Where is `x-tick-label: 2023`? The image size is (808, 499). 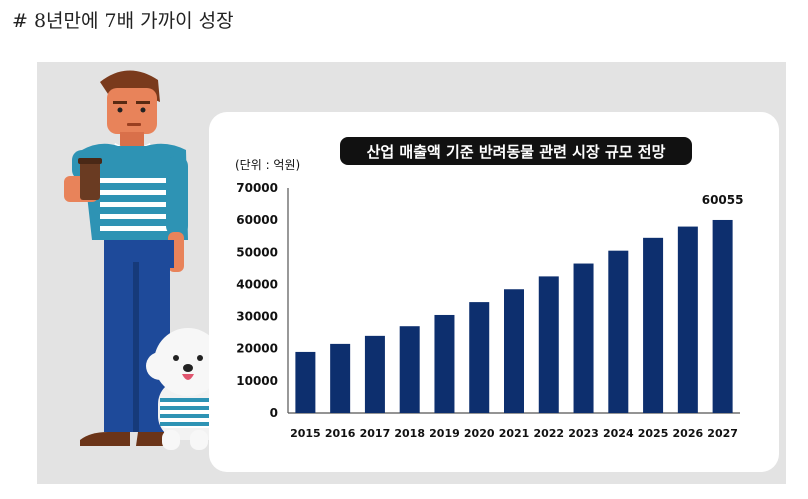
x-tick-label: 2023 is located at coordinates (583, 433).